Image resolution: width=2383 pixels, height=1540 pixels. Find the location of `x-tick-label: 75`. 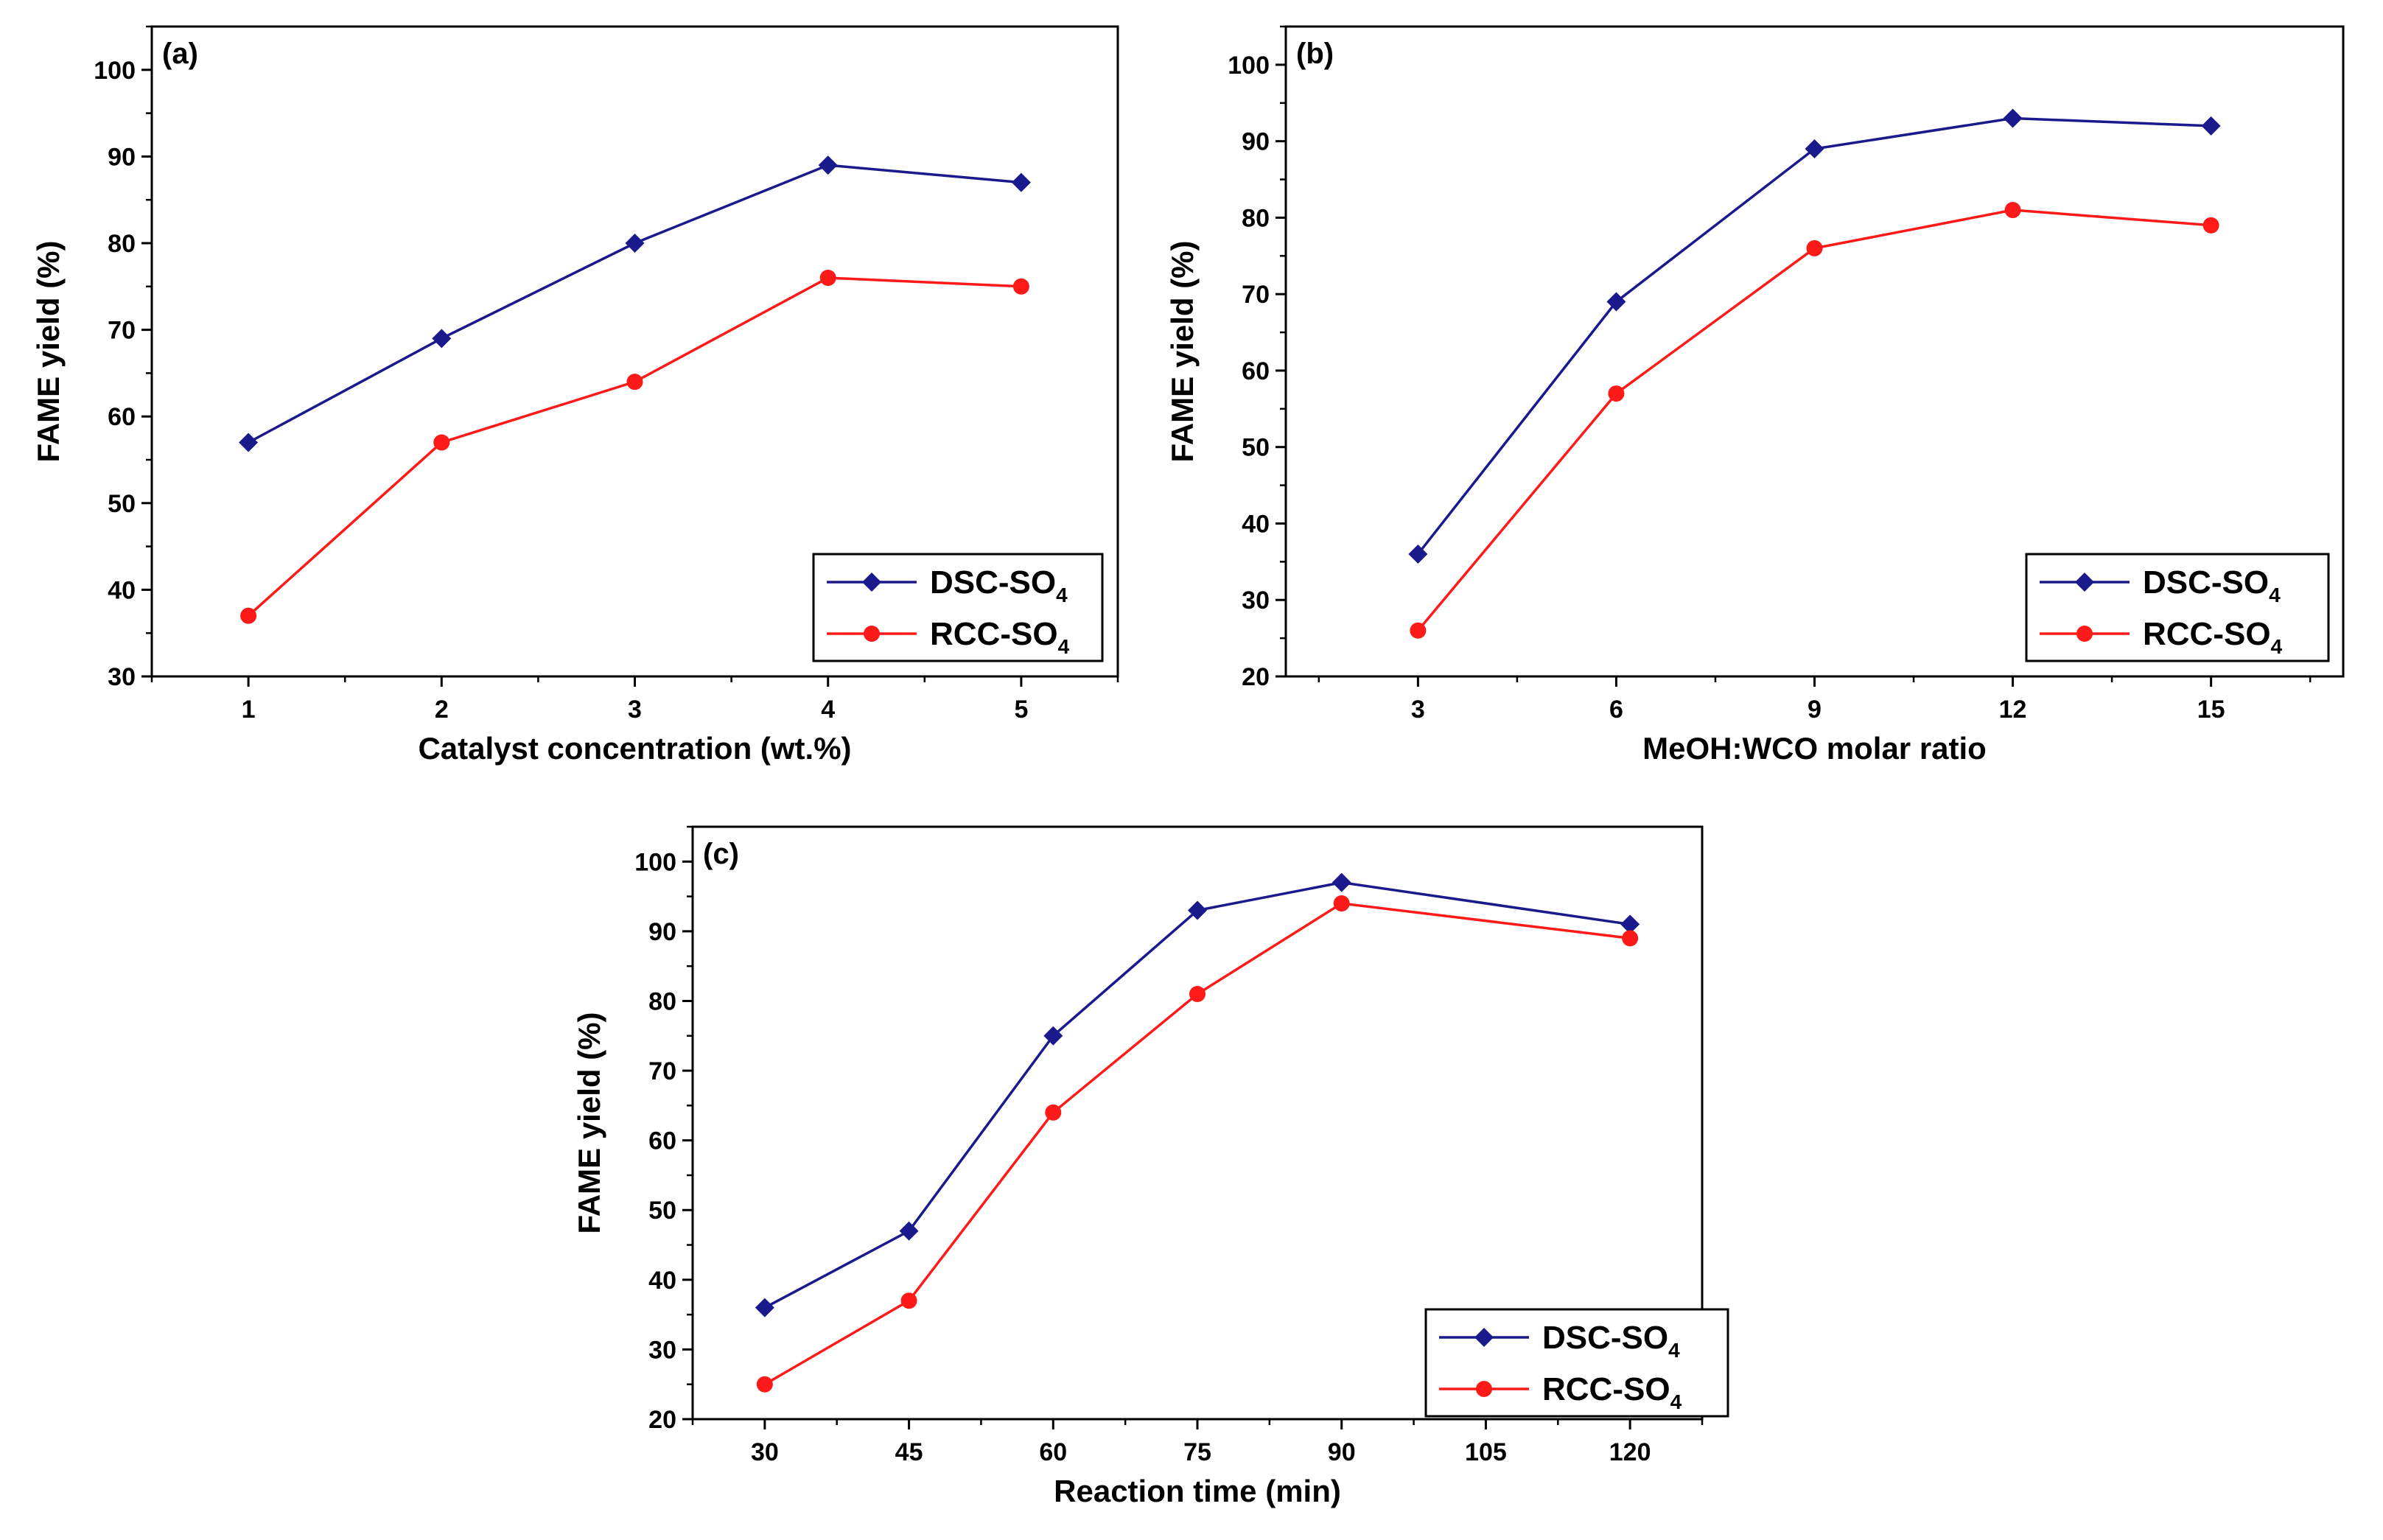

x-tick-label: 75 is located at coordinates (1197, 1452).